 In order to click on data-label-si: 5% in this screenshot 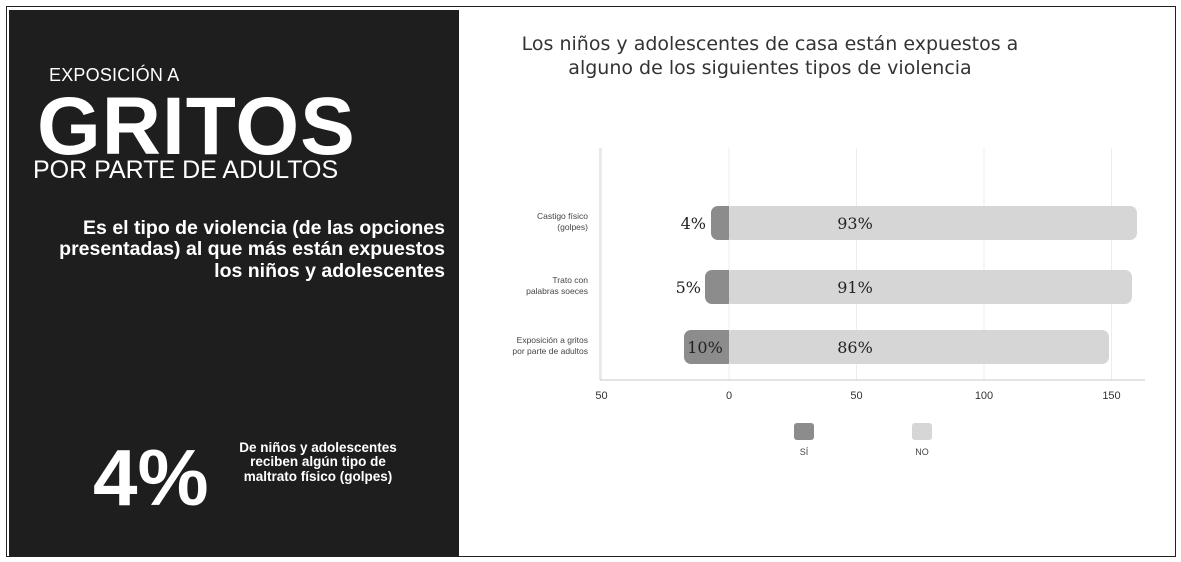, I will do `click(688, 287)`.